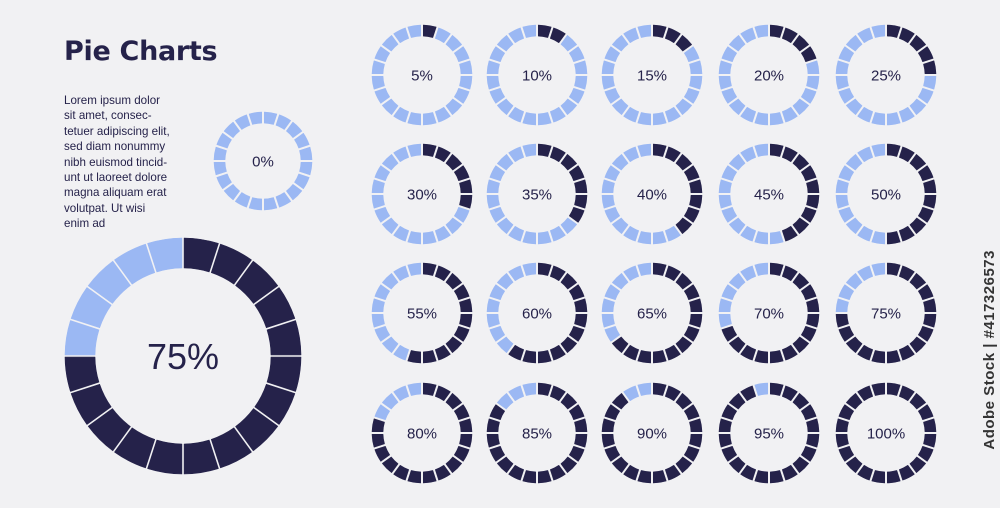  Describe the element at coordinates (886, 194) in the screenshot. I see `percent-label: 50%` at that location.